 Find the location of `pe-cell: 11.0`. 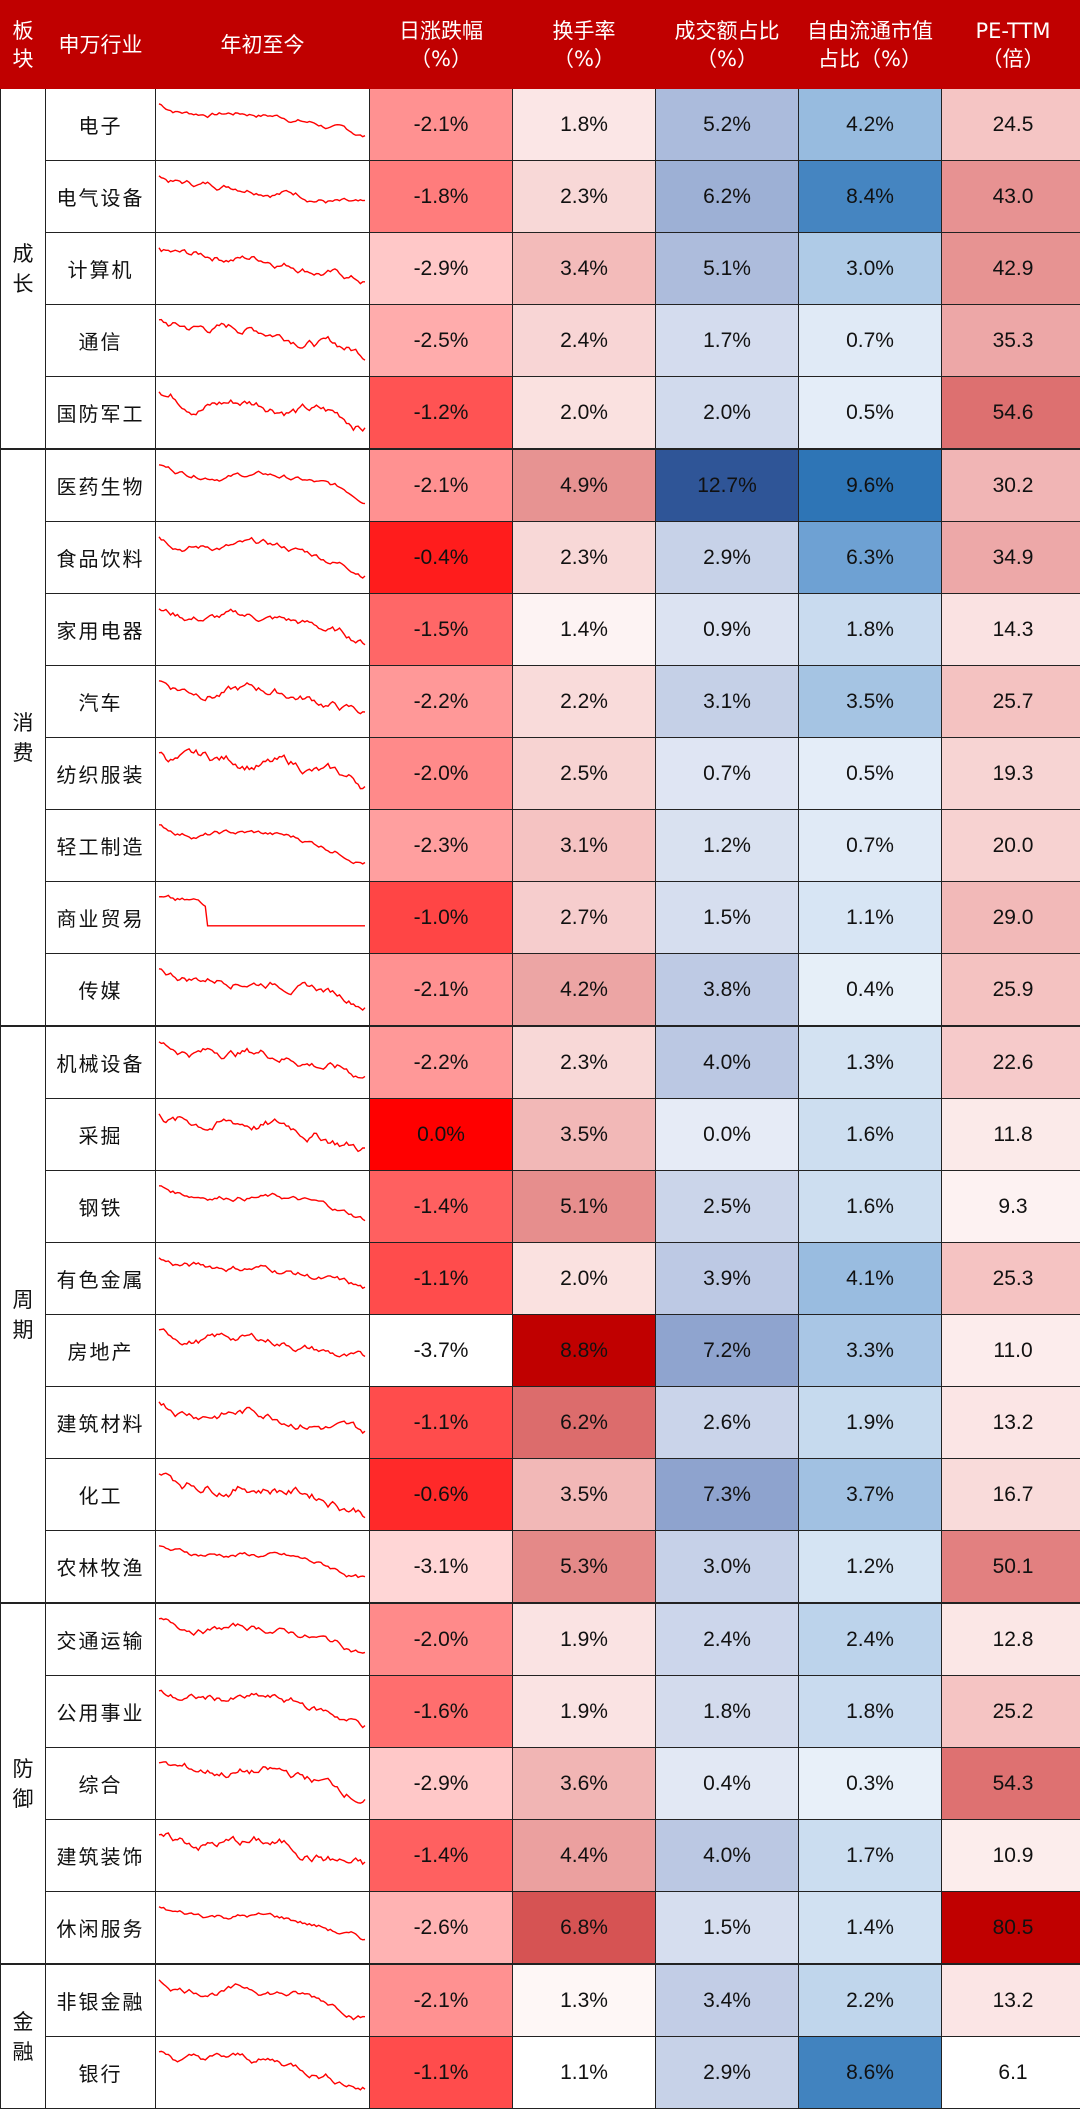

pe-cell: 11.0 is located at coordinates (1011, 1351).